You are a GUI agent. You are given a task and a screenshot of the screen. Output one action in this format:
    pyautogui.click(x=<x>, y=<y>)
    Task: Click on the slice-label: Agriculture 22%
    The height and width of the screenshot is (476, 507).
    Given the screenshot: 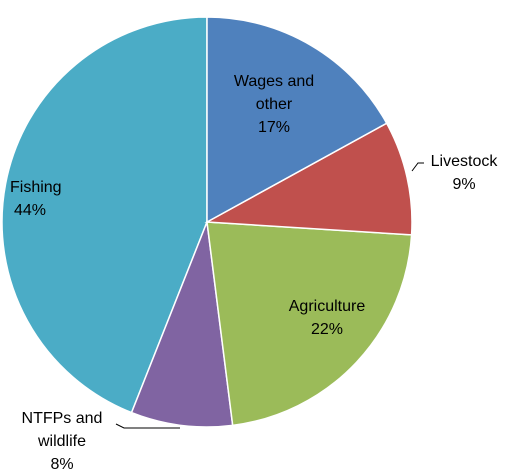 What is the action you would take?
    pyautogui.click(x=327, y=318)
    